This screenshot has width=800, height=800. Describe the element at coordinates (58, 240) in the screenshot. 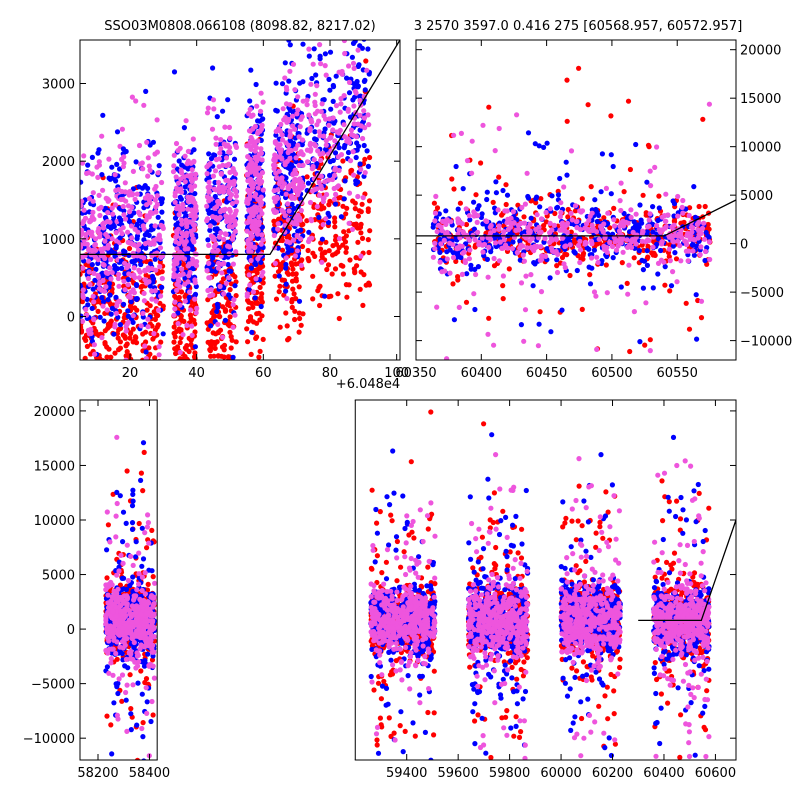

I see `y-tick-label: 1000` at that location.